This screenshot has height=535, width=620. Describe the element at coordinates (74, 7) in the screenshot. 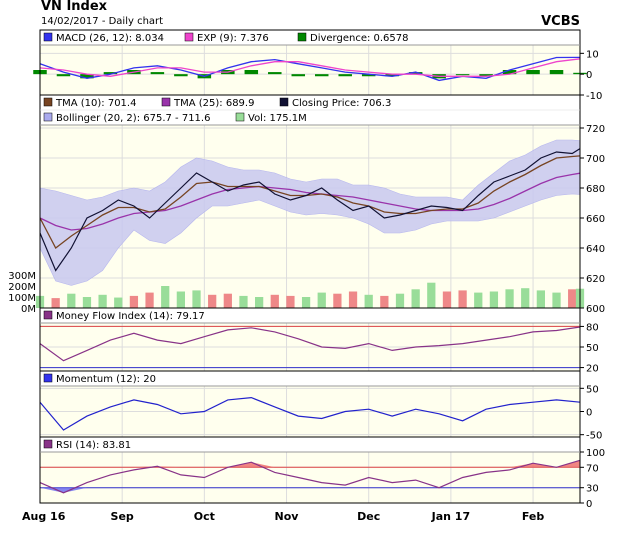

I see `chart-title: VN Index` at that location.